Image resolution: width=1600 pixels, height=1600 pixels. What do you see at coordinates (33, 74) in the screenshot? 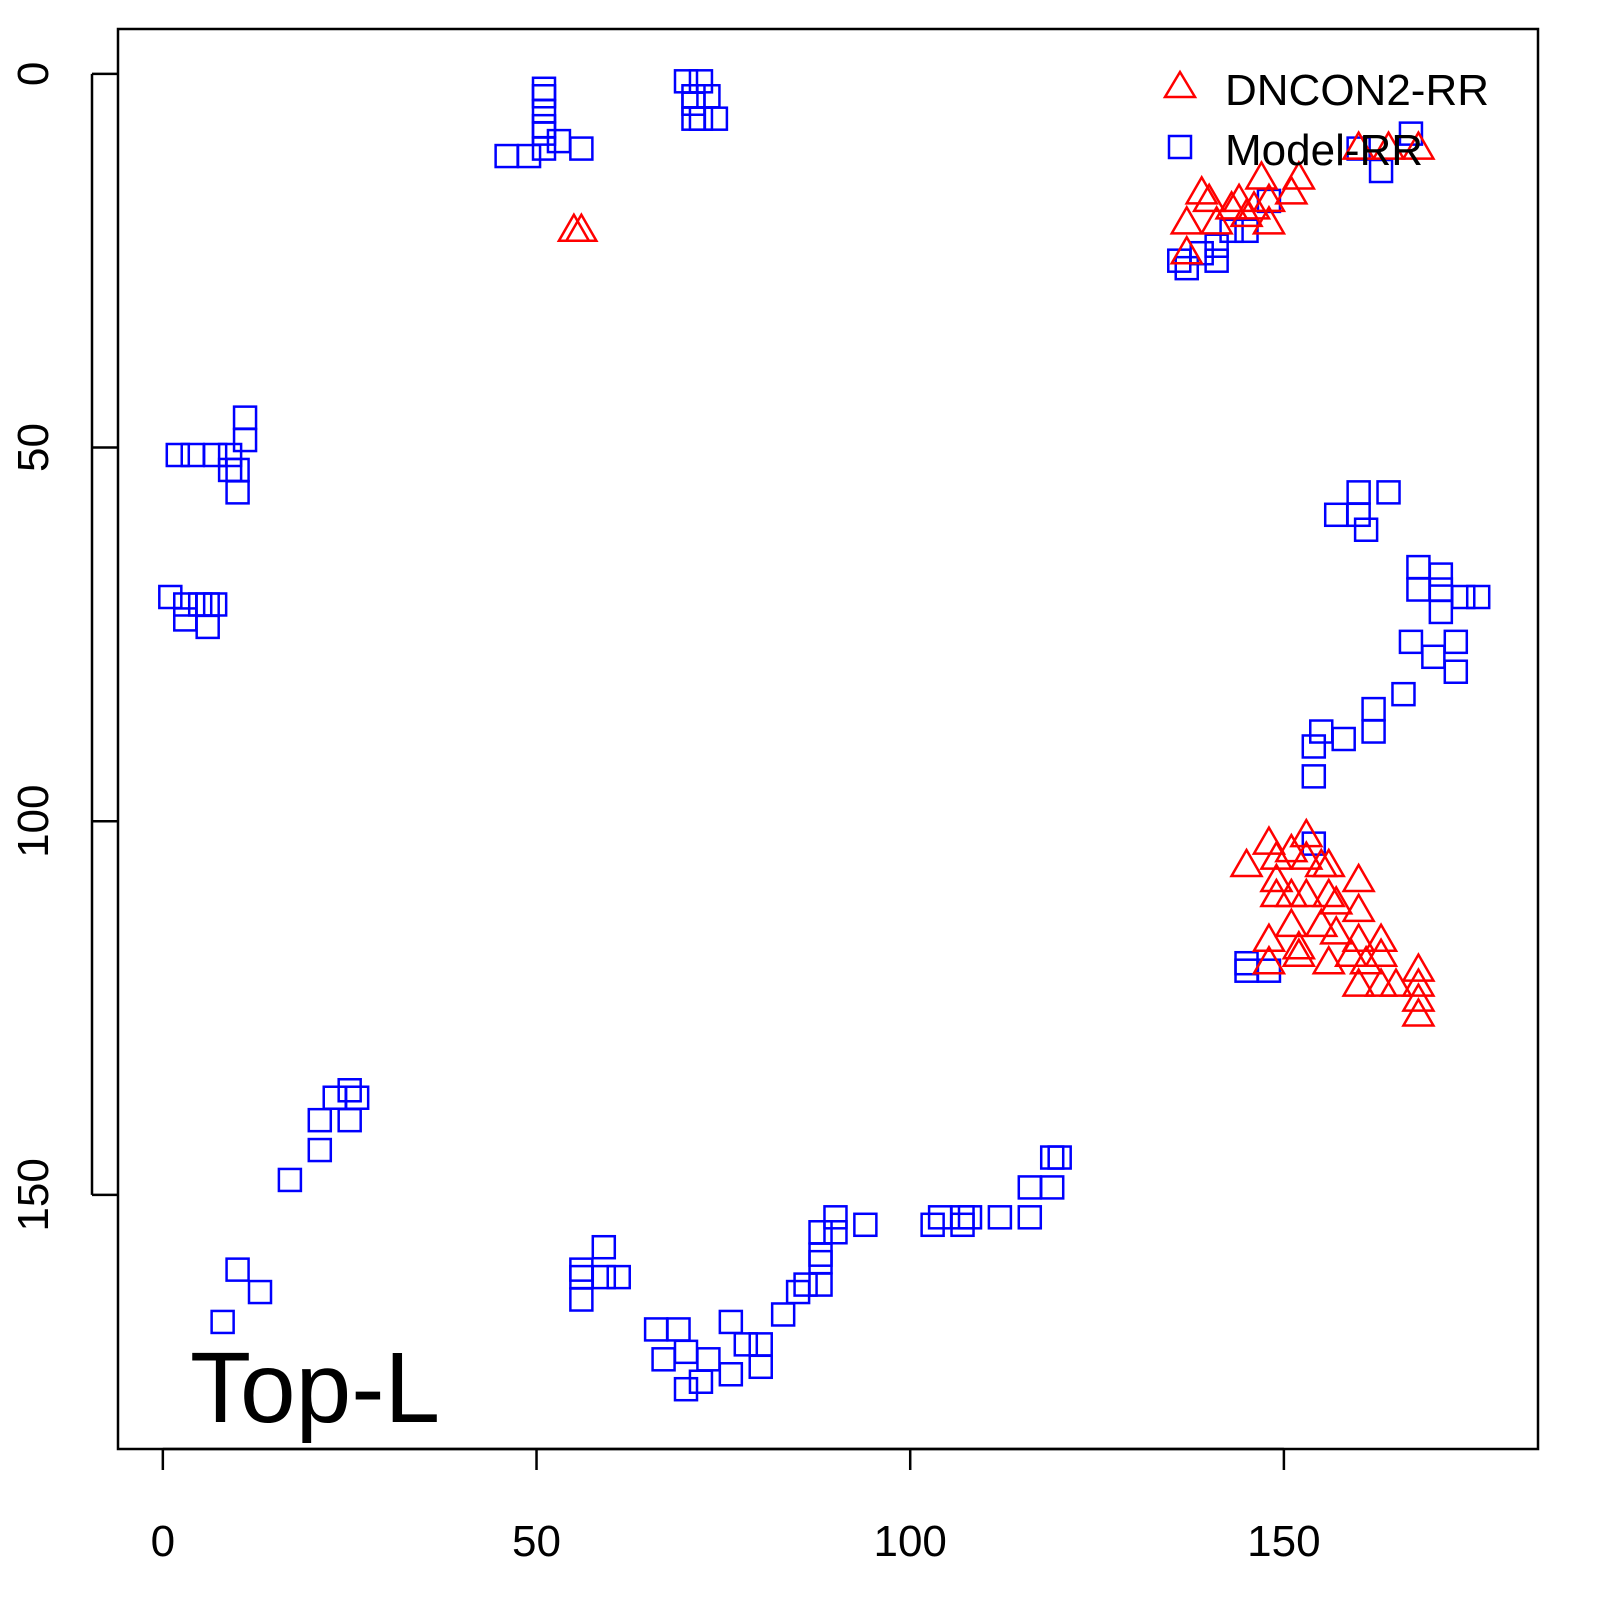
I see `y-tick-label: 0` at bounding box center [33, 74].